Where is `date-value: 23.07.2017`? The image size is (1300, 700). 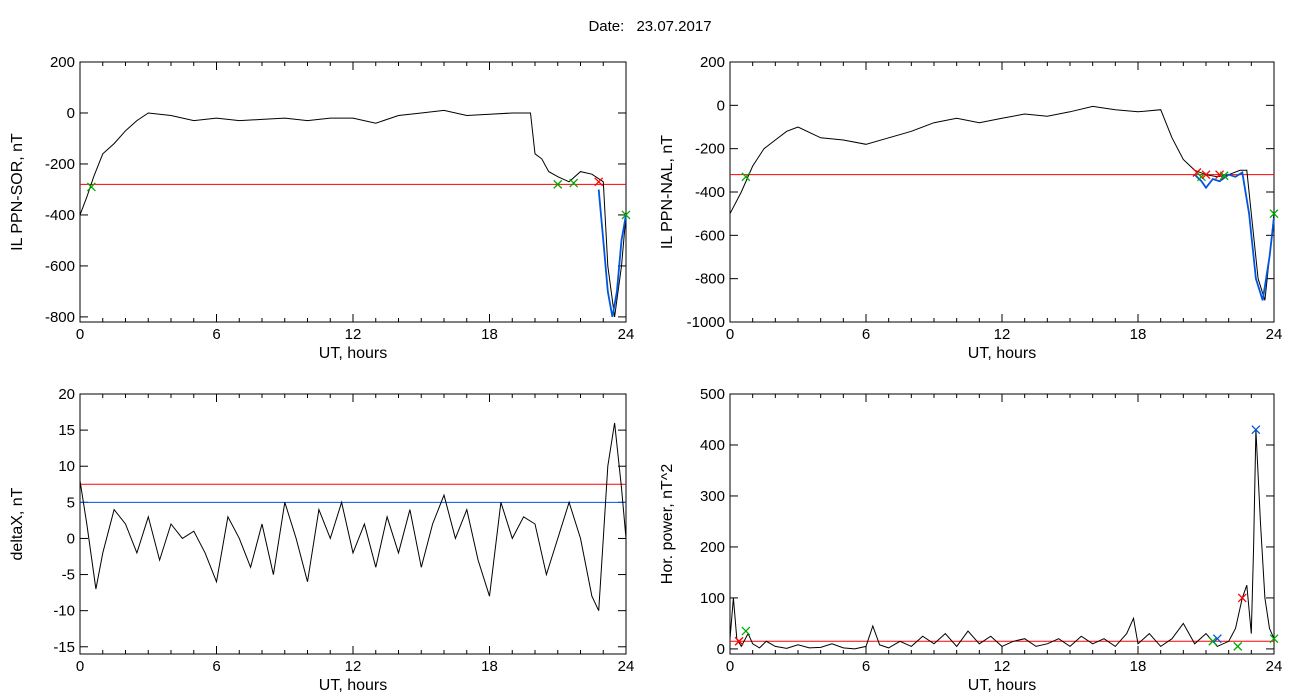 date-value: 23.07.2017 is located at coordinates (674, 26).